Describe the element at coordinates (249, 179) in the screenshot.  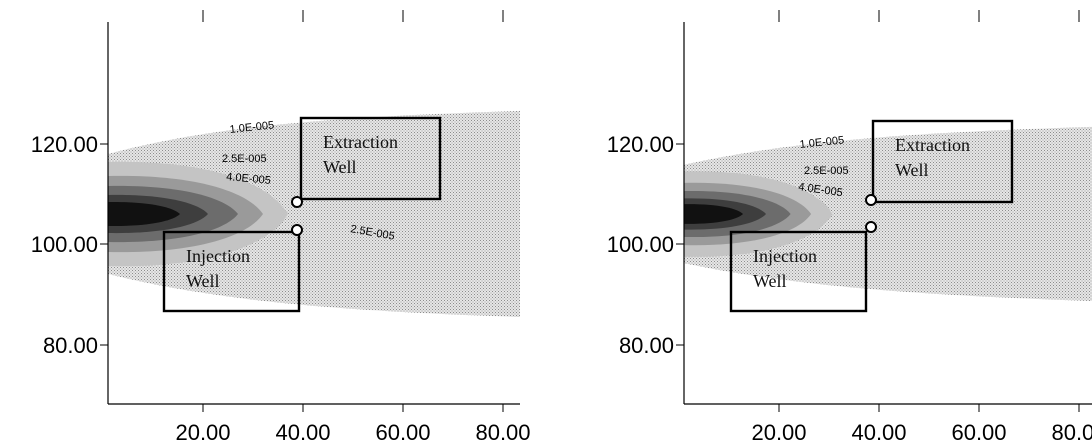
I see `contour-label: 4.0E-005` at that location.